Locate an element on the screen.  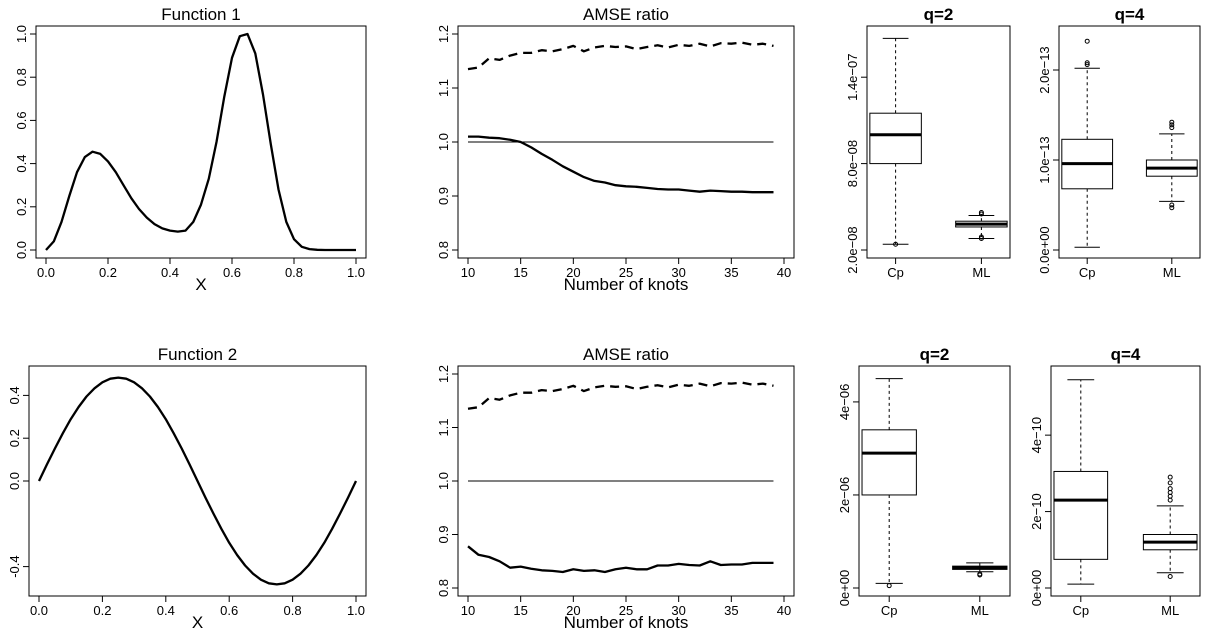
y-tick-label: 2.0e−08 is located at coordinates (852, 249).